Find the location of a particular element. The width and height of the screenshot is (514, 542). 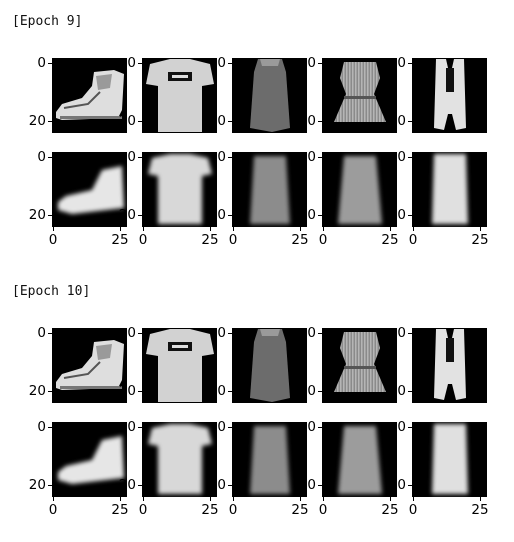

epoch-label: [Epoch 9] is located at coordinates (47, 21).